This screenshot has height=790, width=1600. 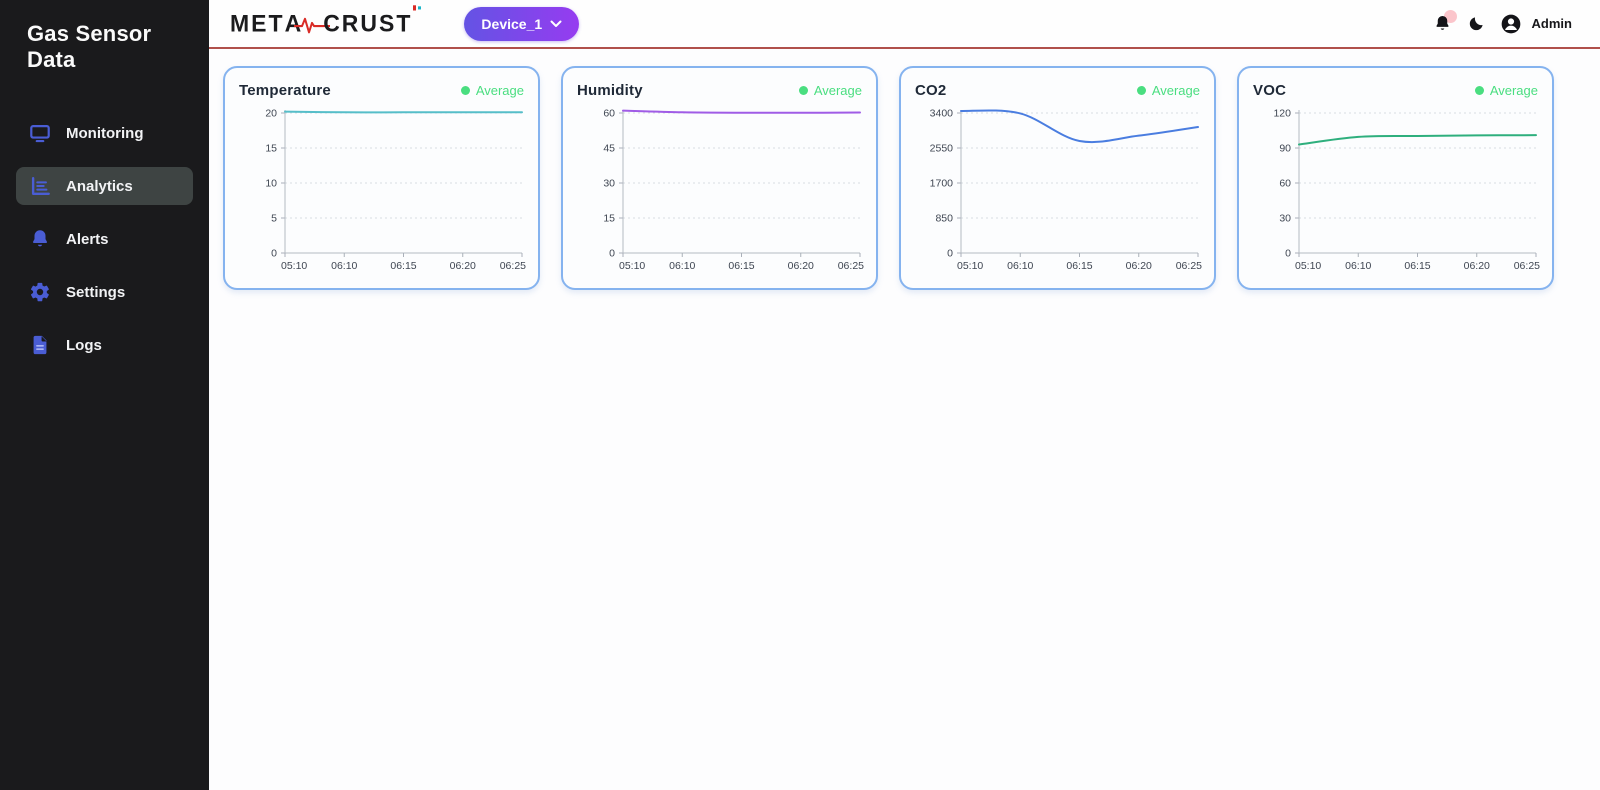 What do you see at coordinates (87, 239) in the screenshot?
I see `sidebar-item-label: Alerts` at bounding box center [87, 239].